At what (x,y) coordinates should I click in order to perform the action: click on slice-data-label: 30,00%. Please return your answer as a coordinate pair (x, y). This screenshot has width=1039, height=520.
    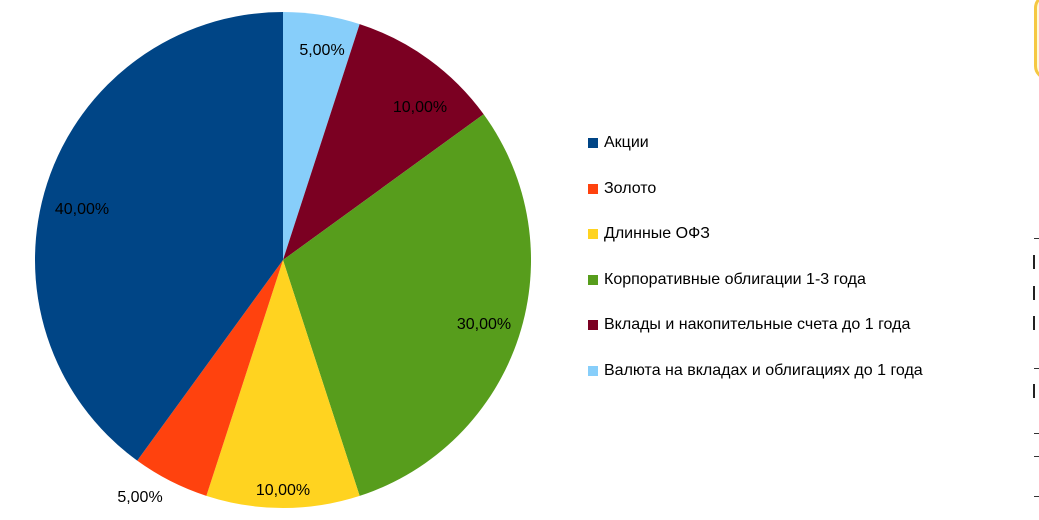
    Looking at the image, I should click on (484, 324).